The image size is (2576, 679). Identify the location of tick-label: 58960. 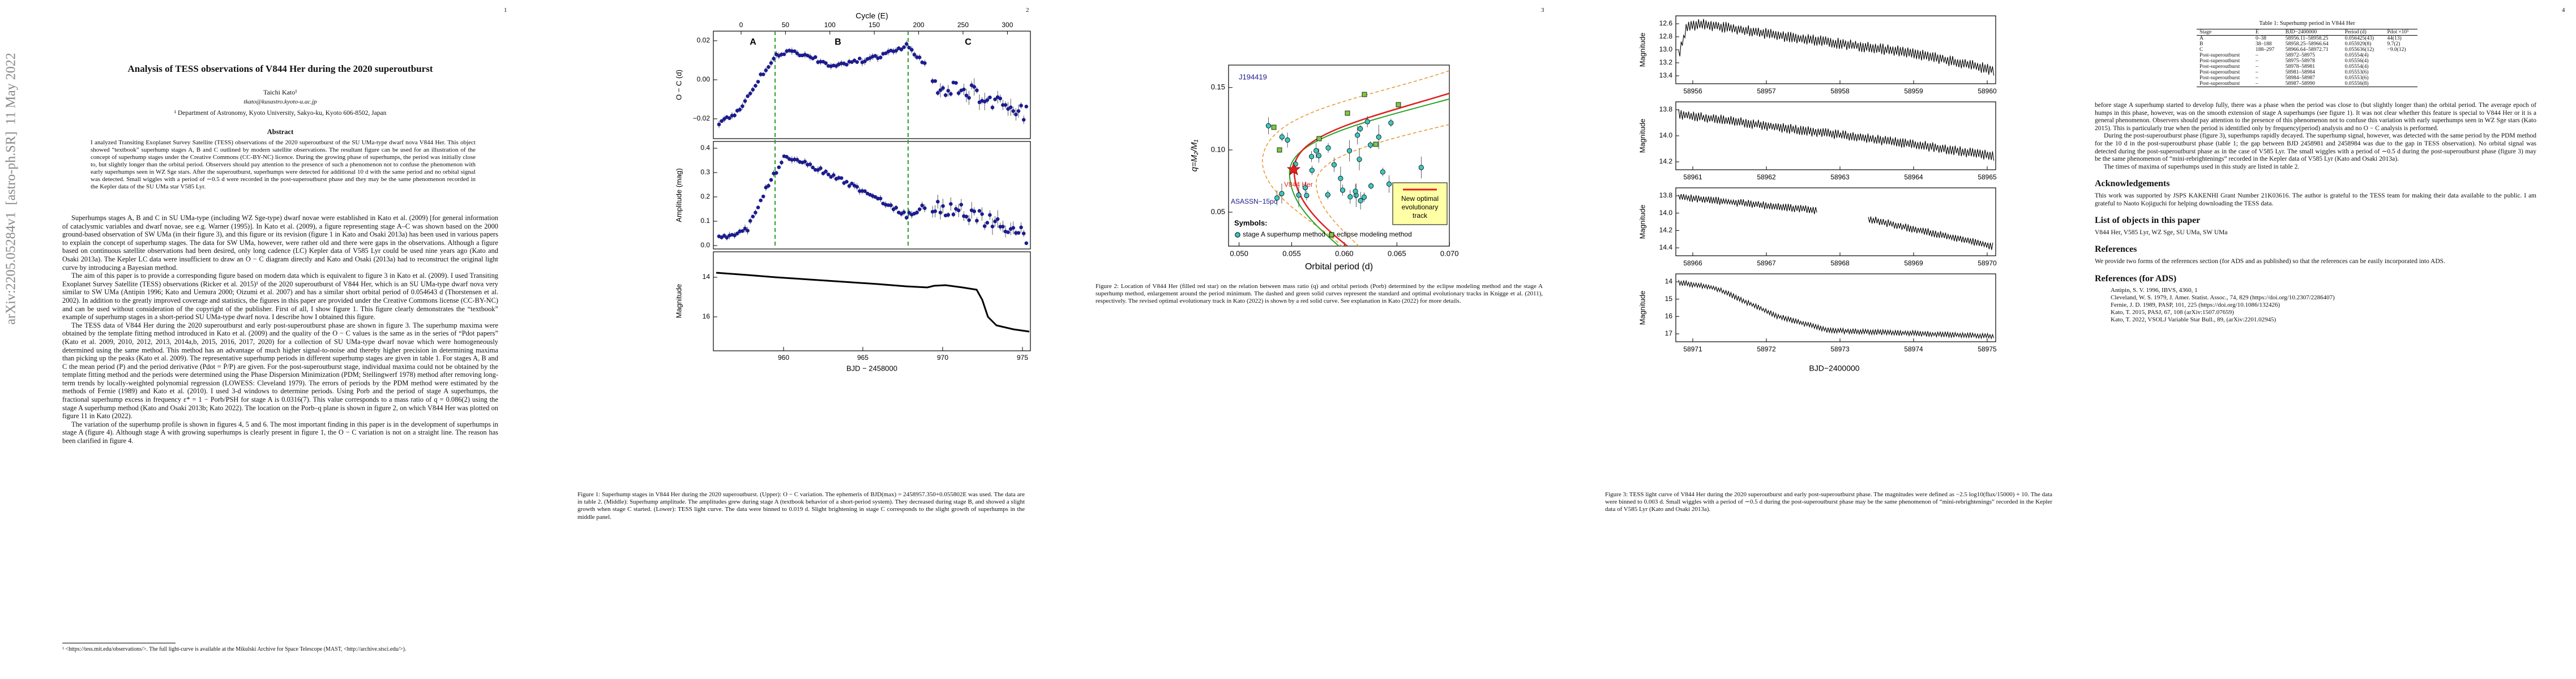
(1987, 91).